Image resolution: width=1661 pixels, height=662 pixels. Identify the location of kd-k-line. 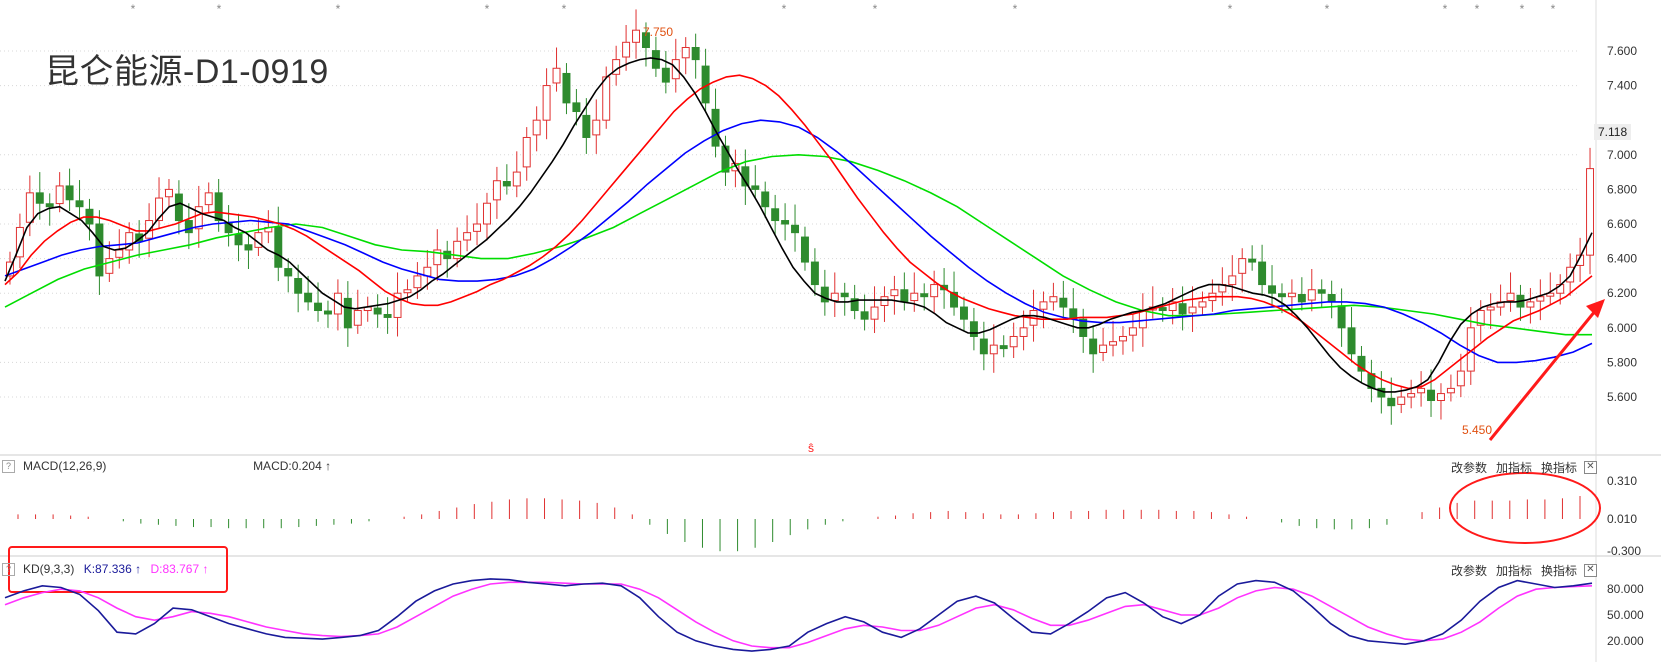
(798, 615).